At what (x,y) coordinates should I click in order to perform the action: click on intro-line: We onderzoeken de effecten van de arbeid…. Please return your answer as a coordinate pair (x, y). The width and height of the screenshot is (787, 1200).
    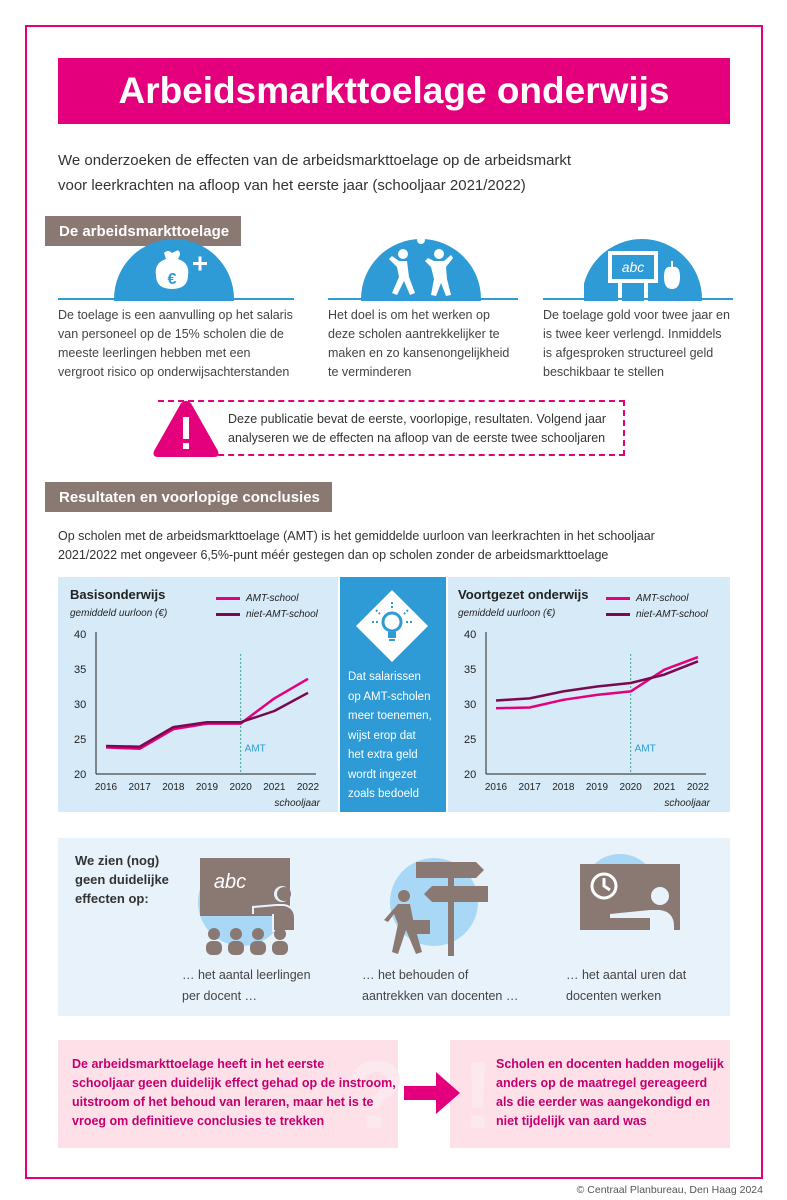
    Looking at the image, I should click on (315, 160).